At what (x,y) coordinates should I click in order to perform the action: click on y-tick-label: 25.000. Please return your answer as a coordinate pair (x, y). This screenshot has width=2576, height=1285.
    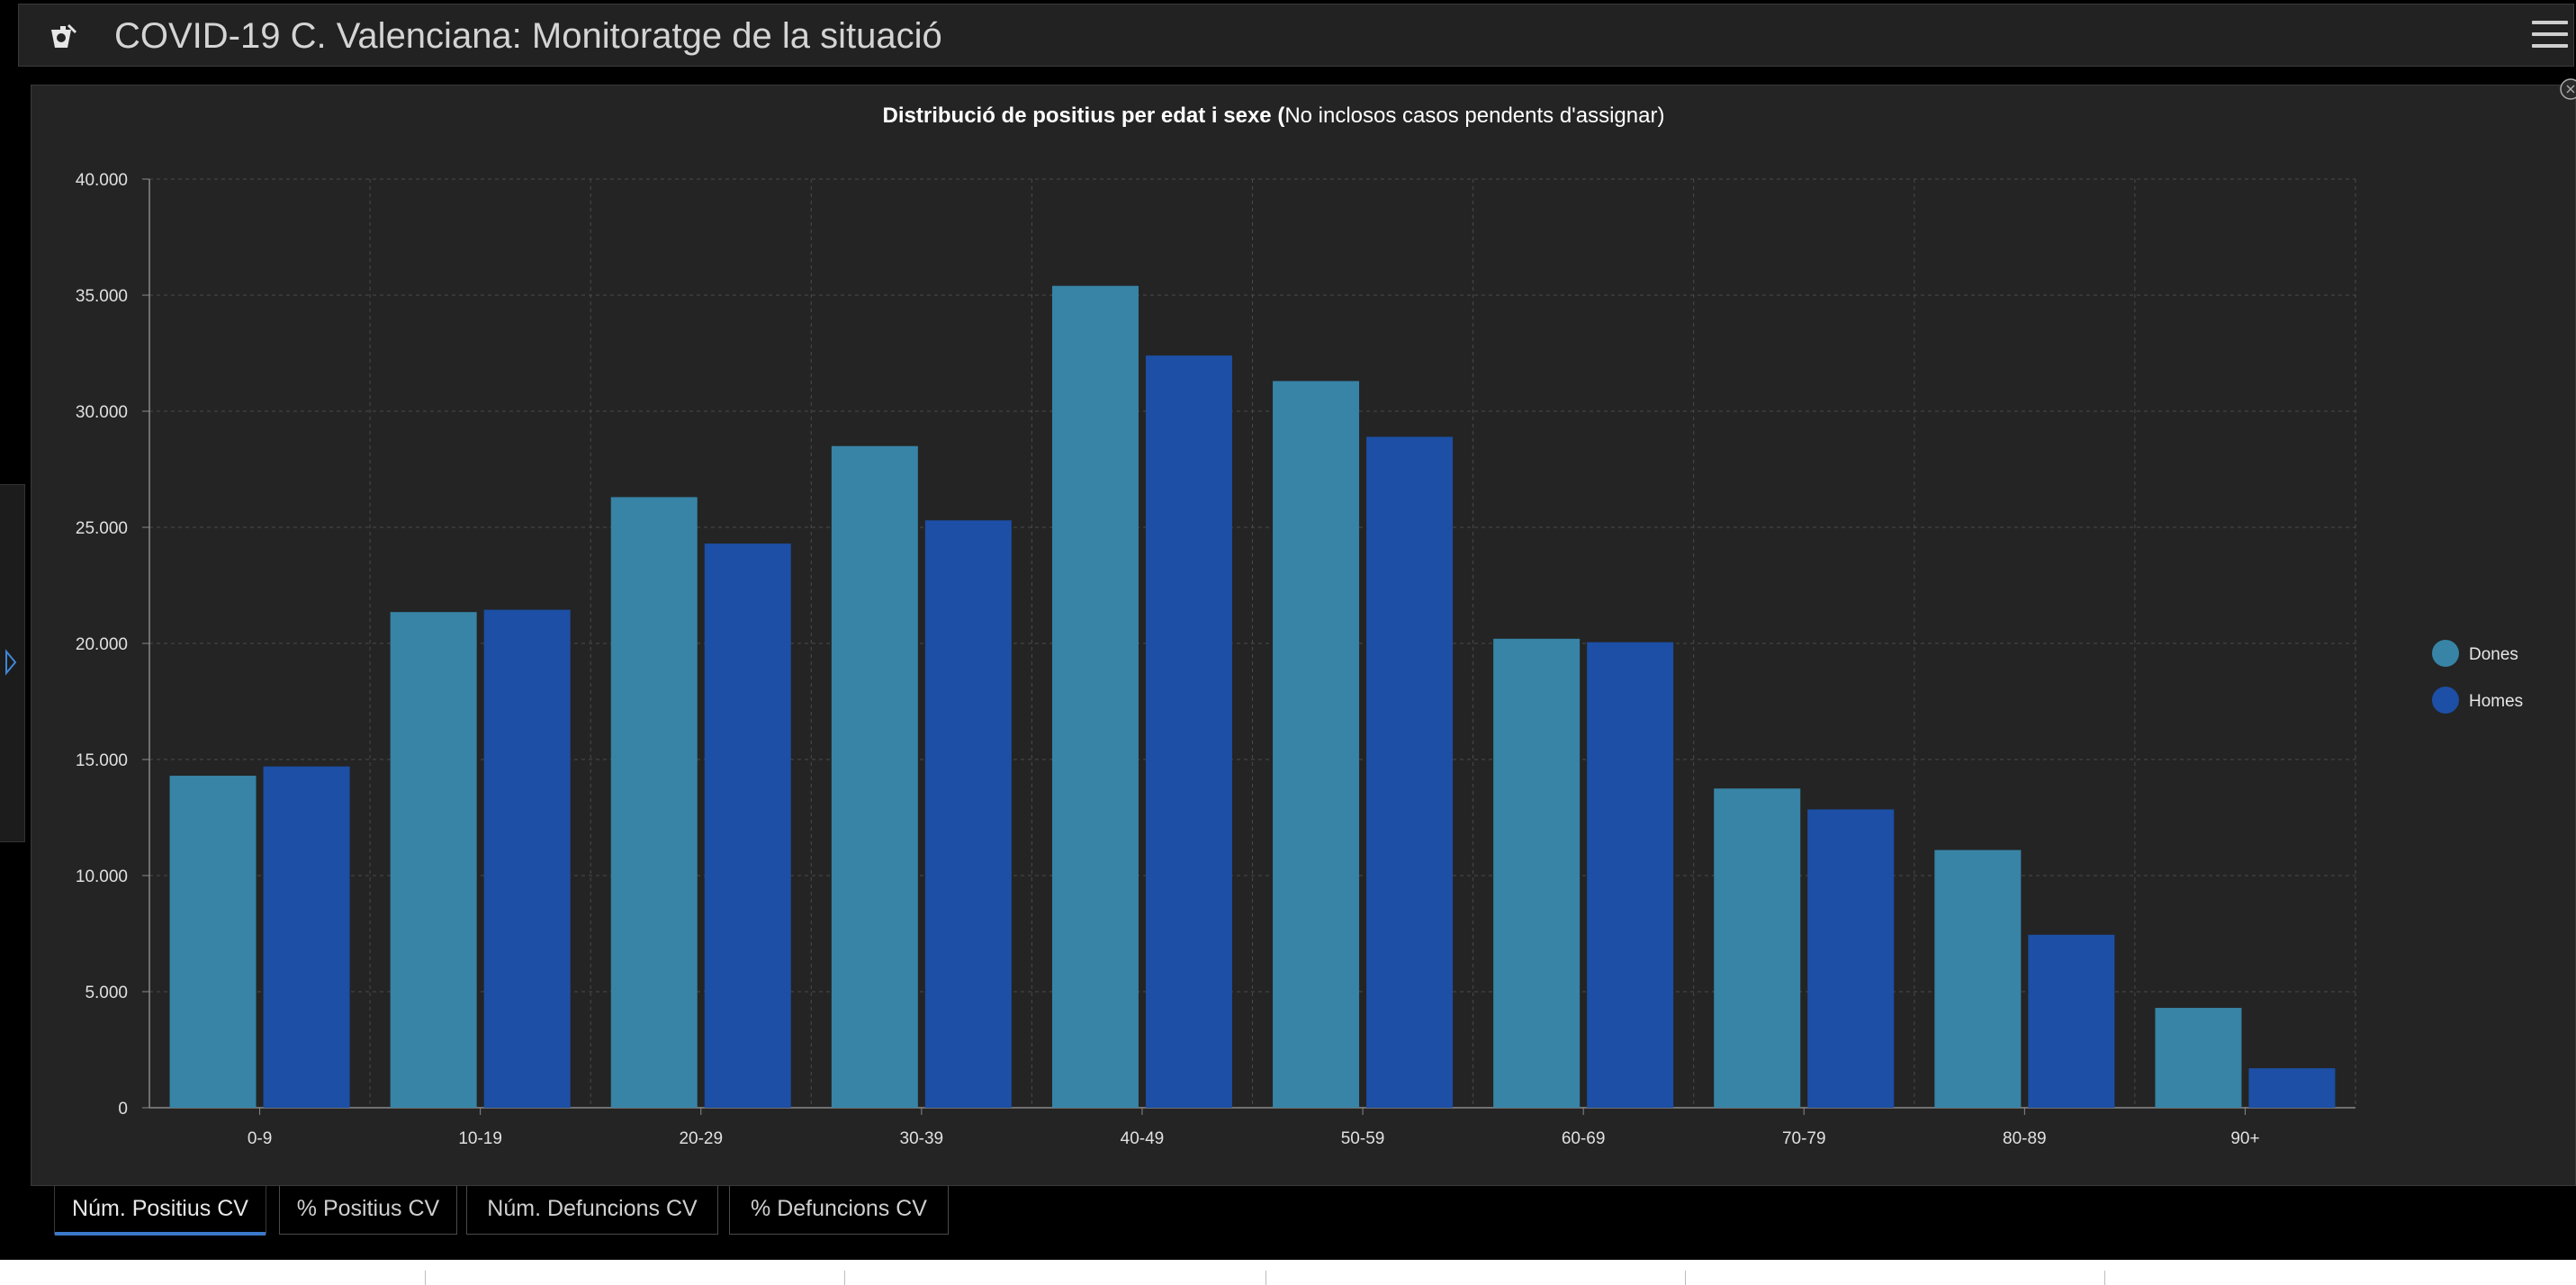
    Looking at the image, I should click on (102, 529).